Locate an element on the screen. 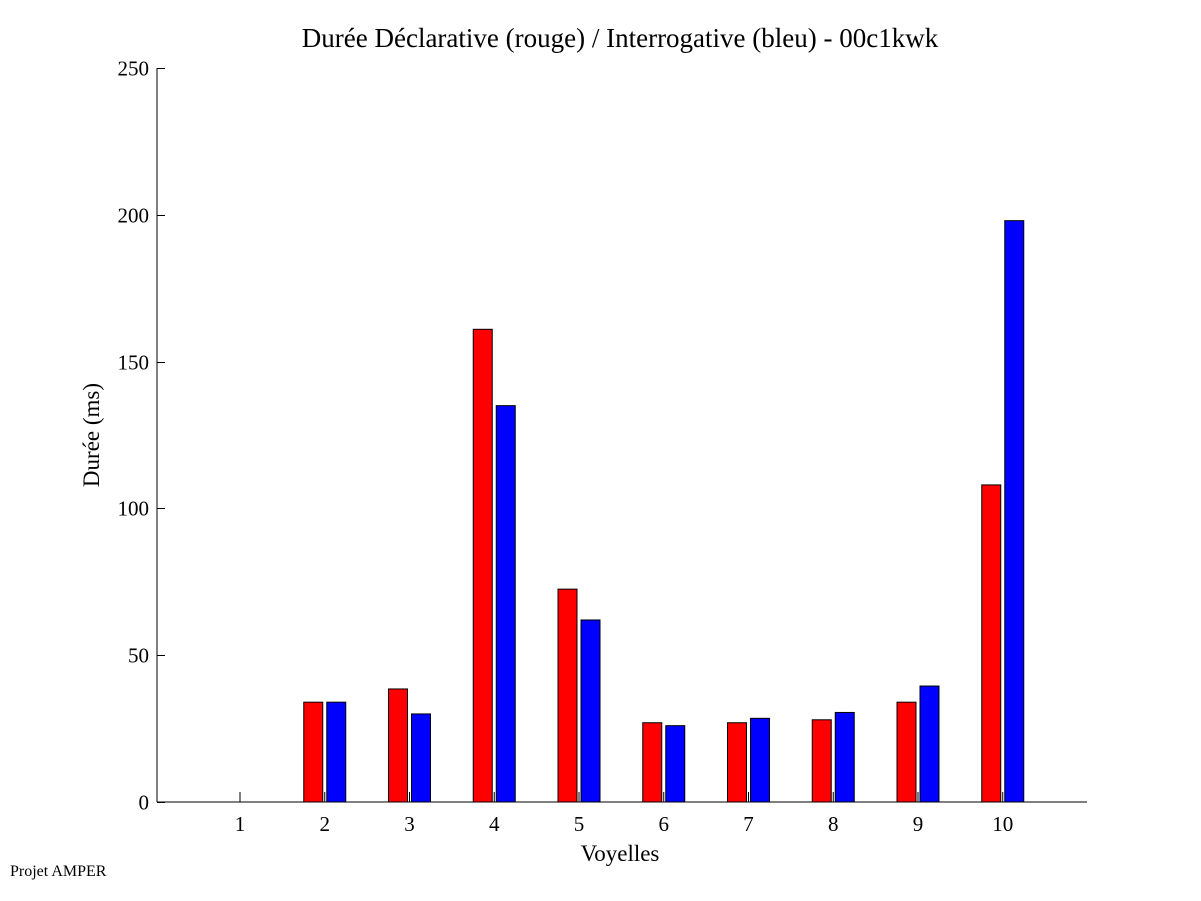  x-tick-label: 3 is located at coordinates (409, 824).